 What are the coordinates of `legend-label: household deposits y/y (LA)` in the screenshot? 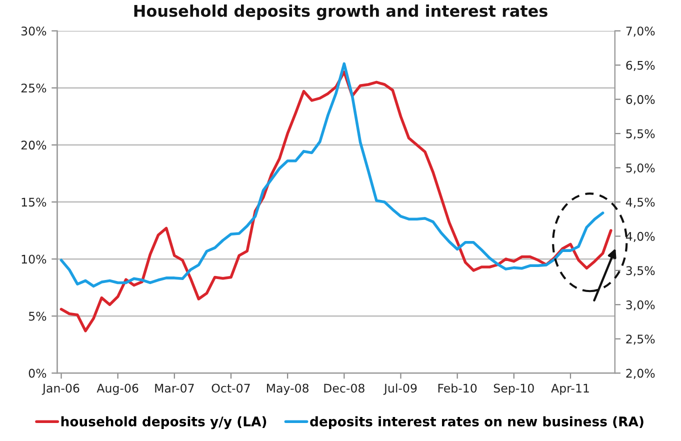 It's located at (163, 423).